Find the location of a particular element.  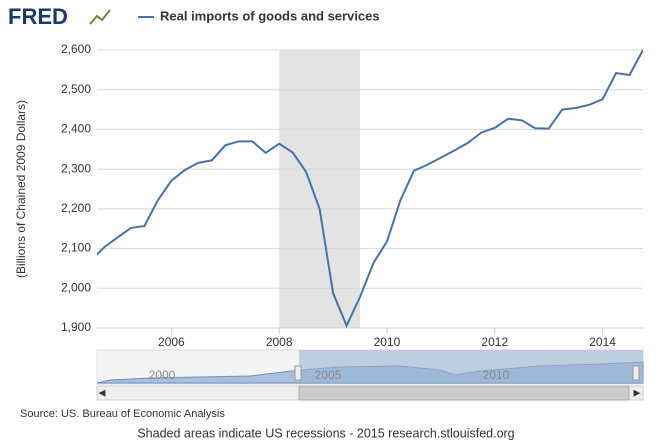

x-tick-label: 2006 is located at coordinates (171, 342).